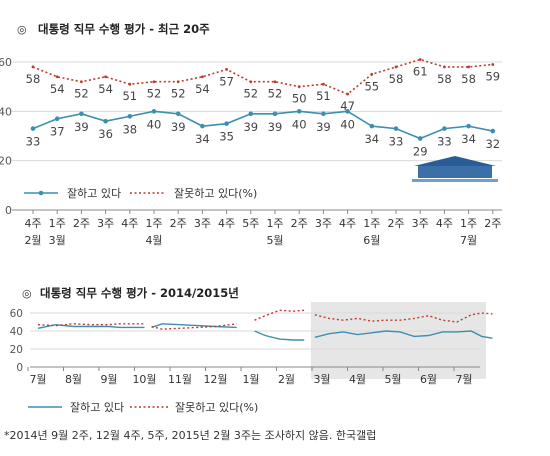 The width and height of the screenshot is (550, 456). Describe the element at coordinates (139, 293) in the screenshot. I see `chart-title: 대통령 직무 수행 평가 - 2014/2015년` at that location.